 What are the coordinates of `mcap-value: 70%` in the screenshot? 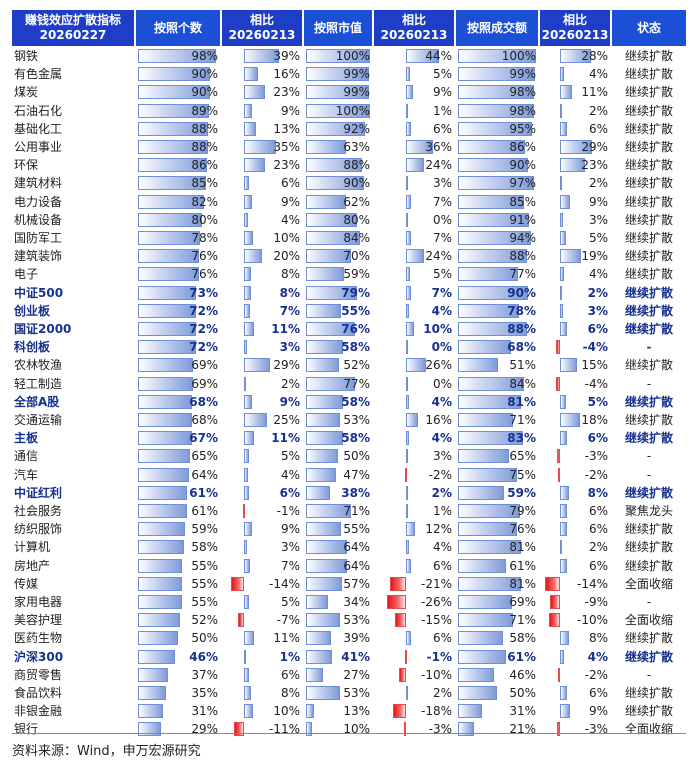 It's located at (356, 256).